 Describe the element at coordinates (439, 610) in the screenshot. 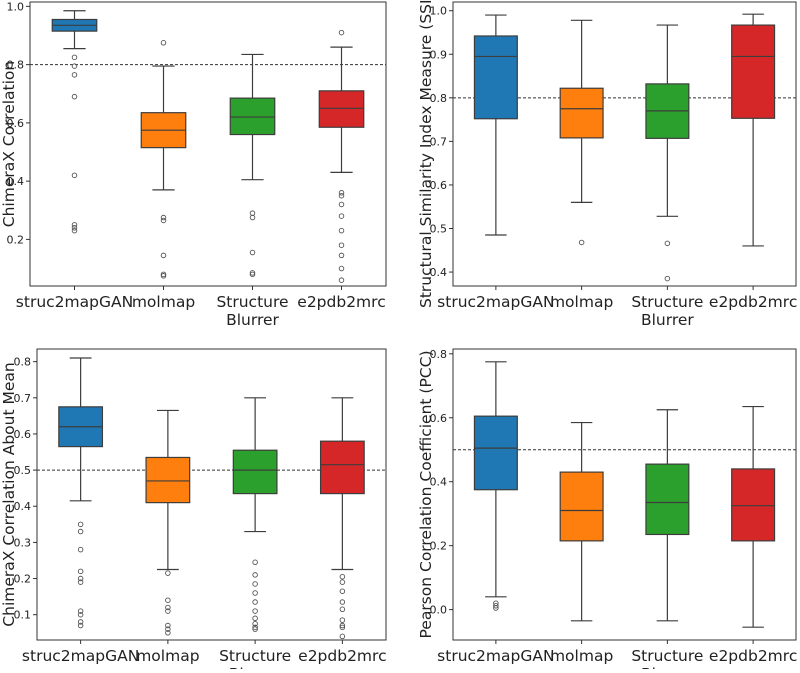

I see `y-tick-label: 0.0` at that location.